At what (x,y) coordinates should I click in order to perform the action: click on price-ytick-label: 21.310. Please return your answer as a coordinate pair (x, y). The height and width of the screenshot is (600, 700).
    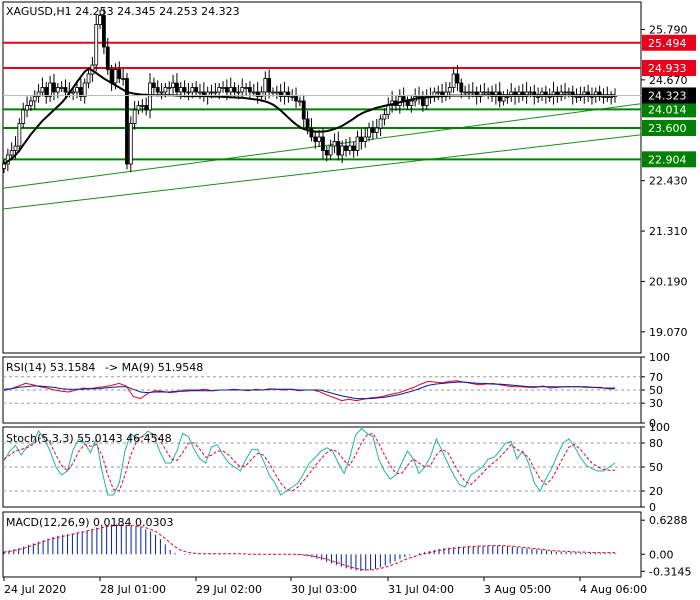
    Looking at the image, I should click on (668, 231).